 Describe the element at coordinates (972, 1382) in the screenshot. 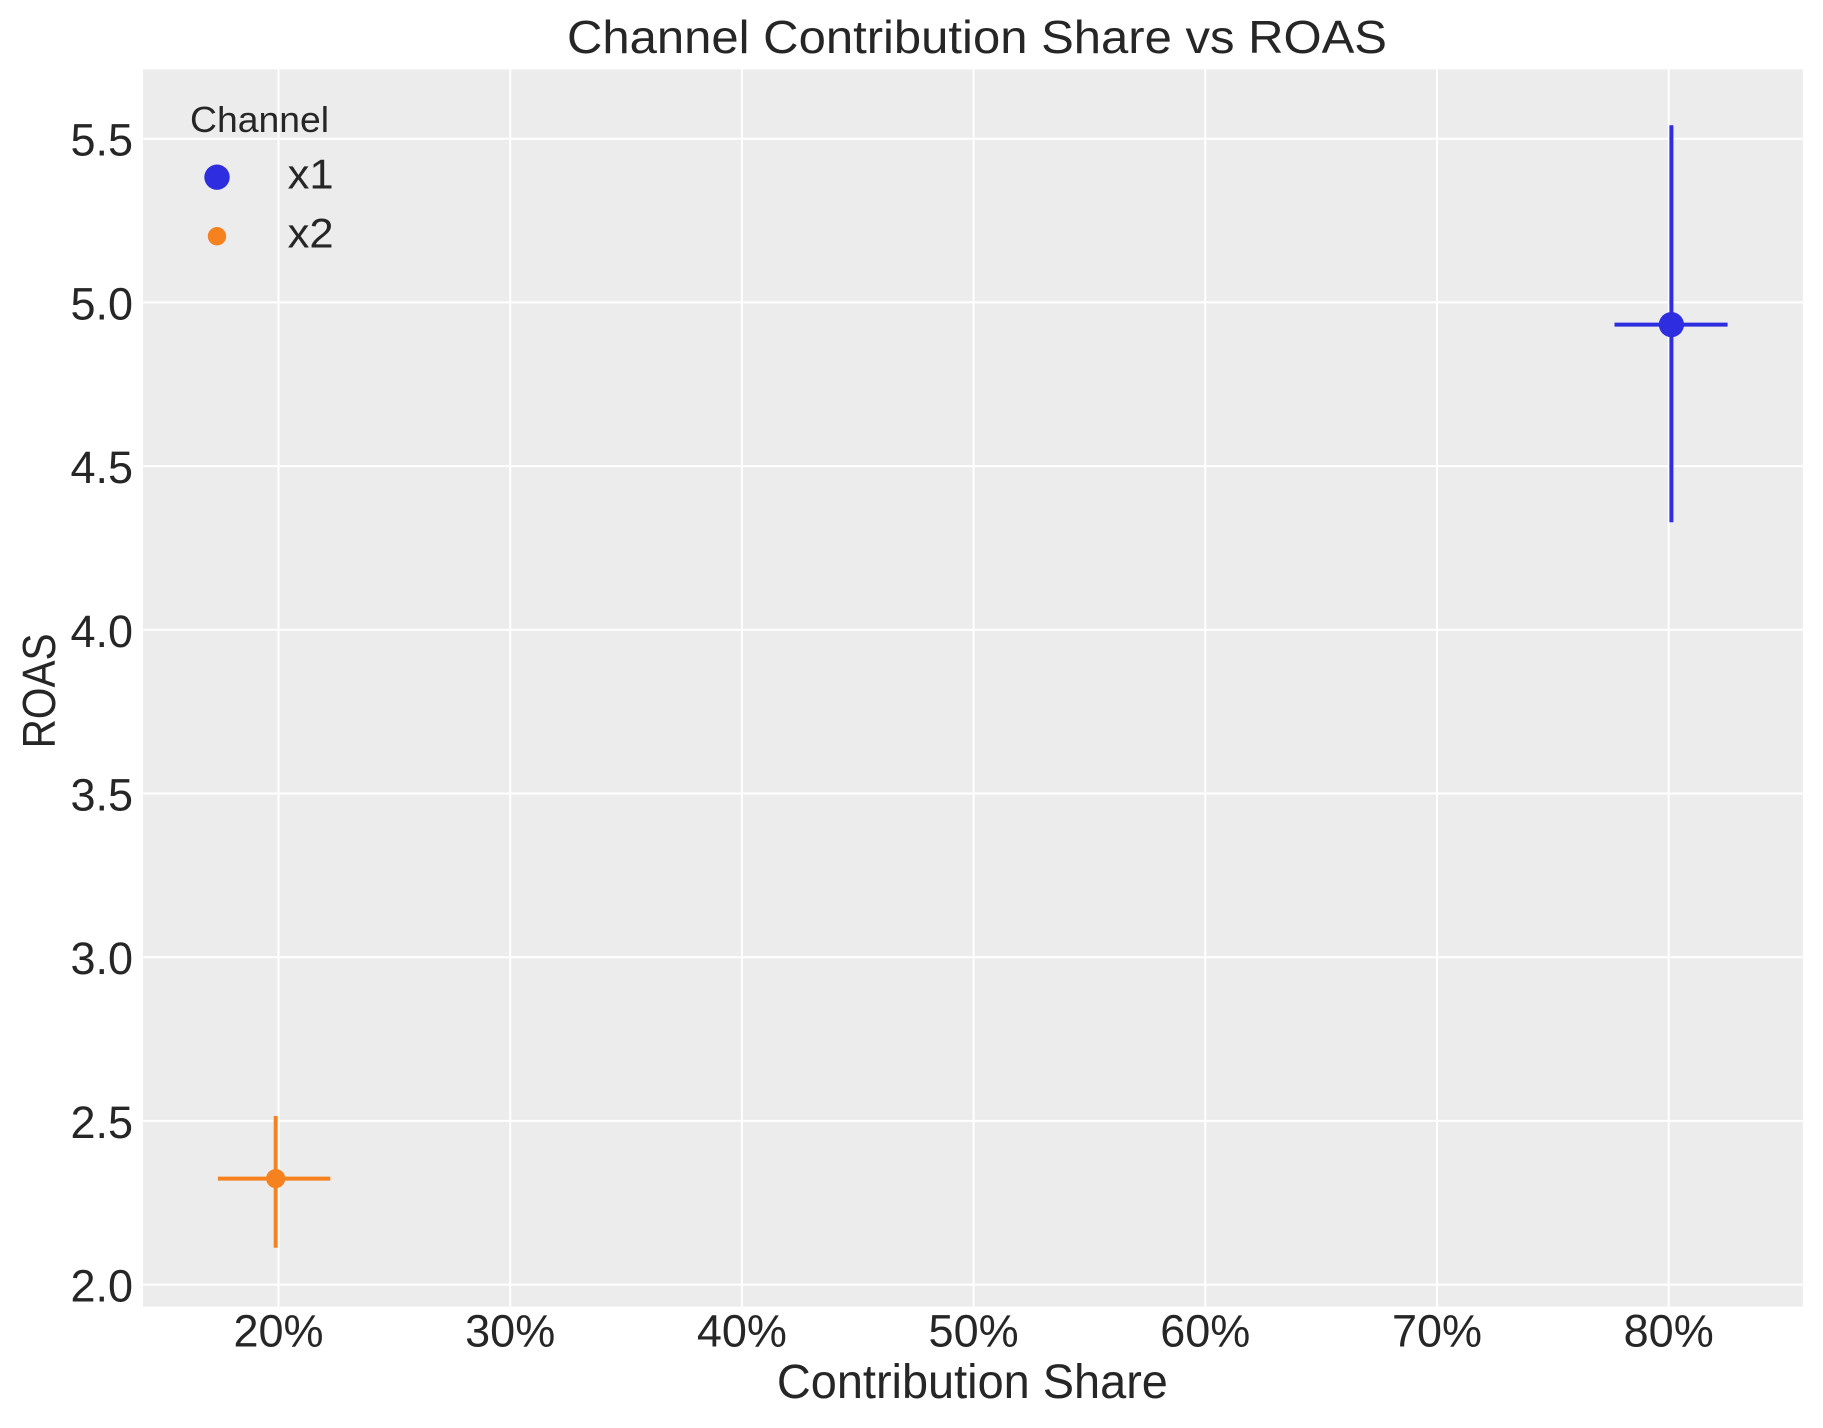

I see `svg-text: Contribution Share` at that location.